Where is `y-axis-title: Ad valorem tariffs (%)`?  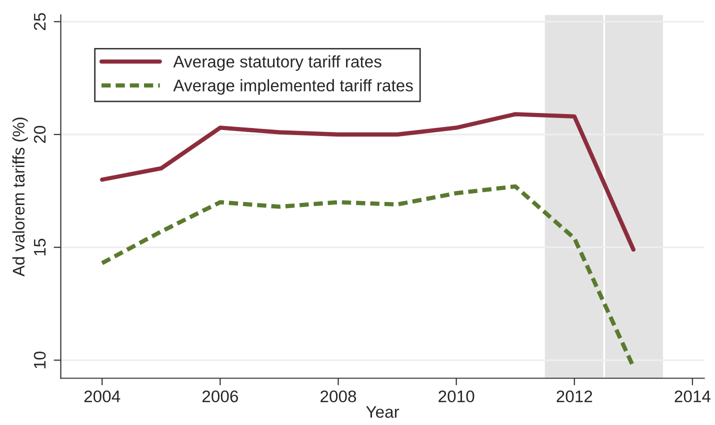 y-axis-title: Ad valorem tariffs (%) is located at coordinates (20, 197).